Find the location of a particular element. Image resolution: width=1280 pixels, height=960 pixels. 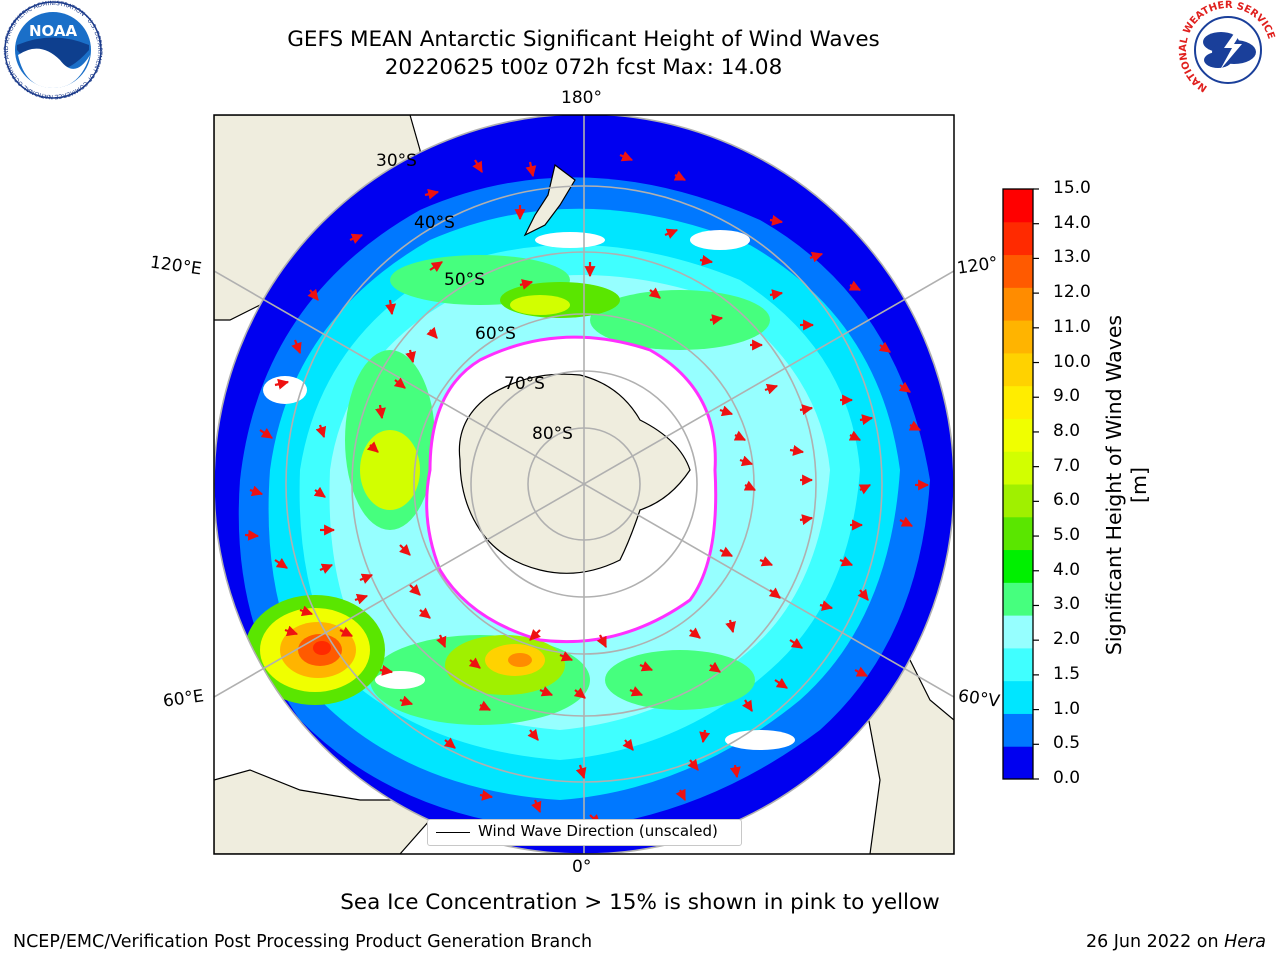

lon-label-0: 0° is located at coordinates (582, 867).